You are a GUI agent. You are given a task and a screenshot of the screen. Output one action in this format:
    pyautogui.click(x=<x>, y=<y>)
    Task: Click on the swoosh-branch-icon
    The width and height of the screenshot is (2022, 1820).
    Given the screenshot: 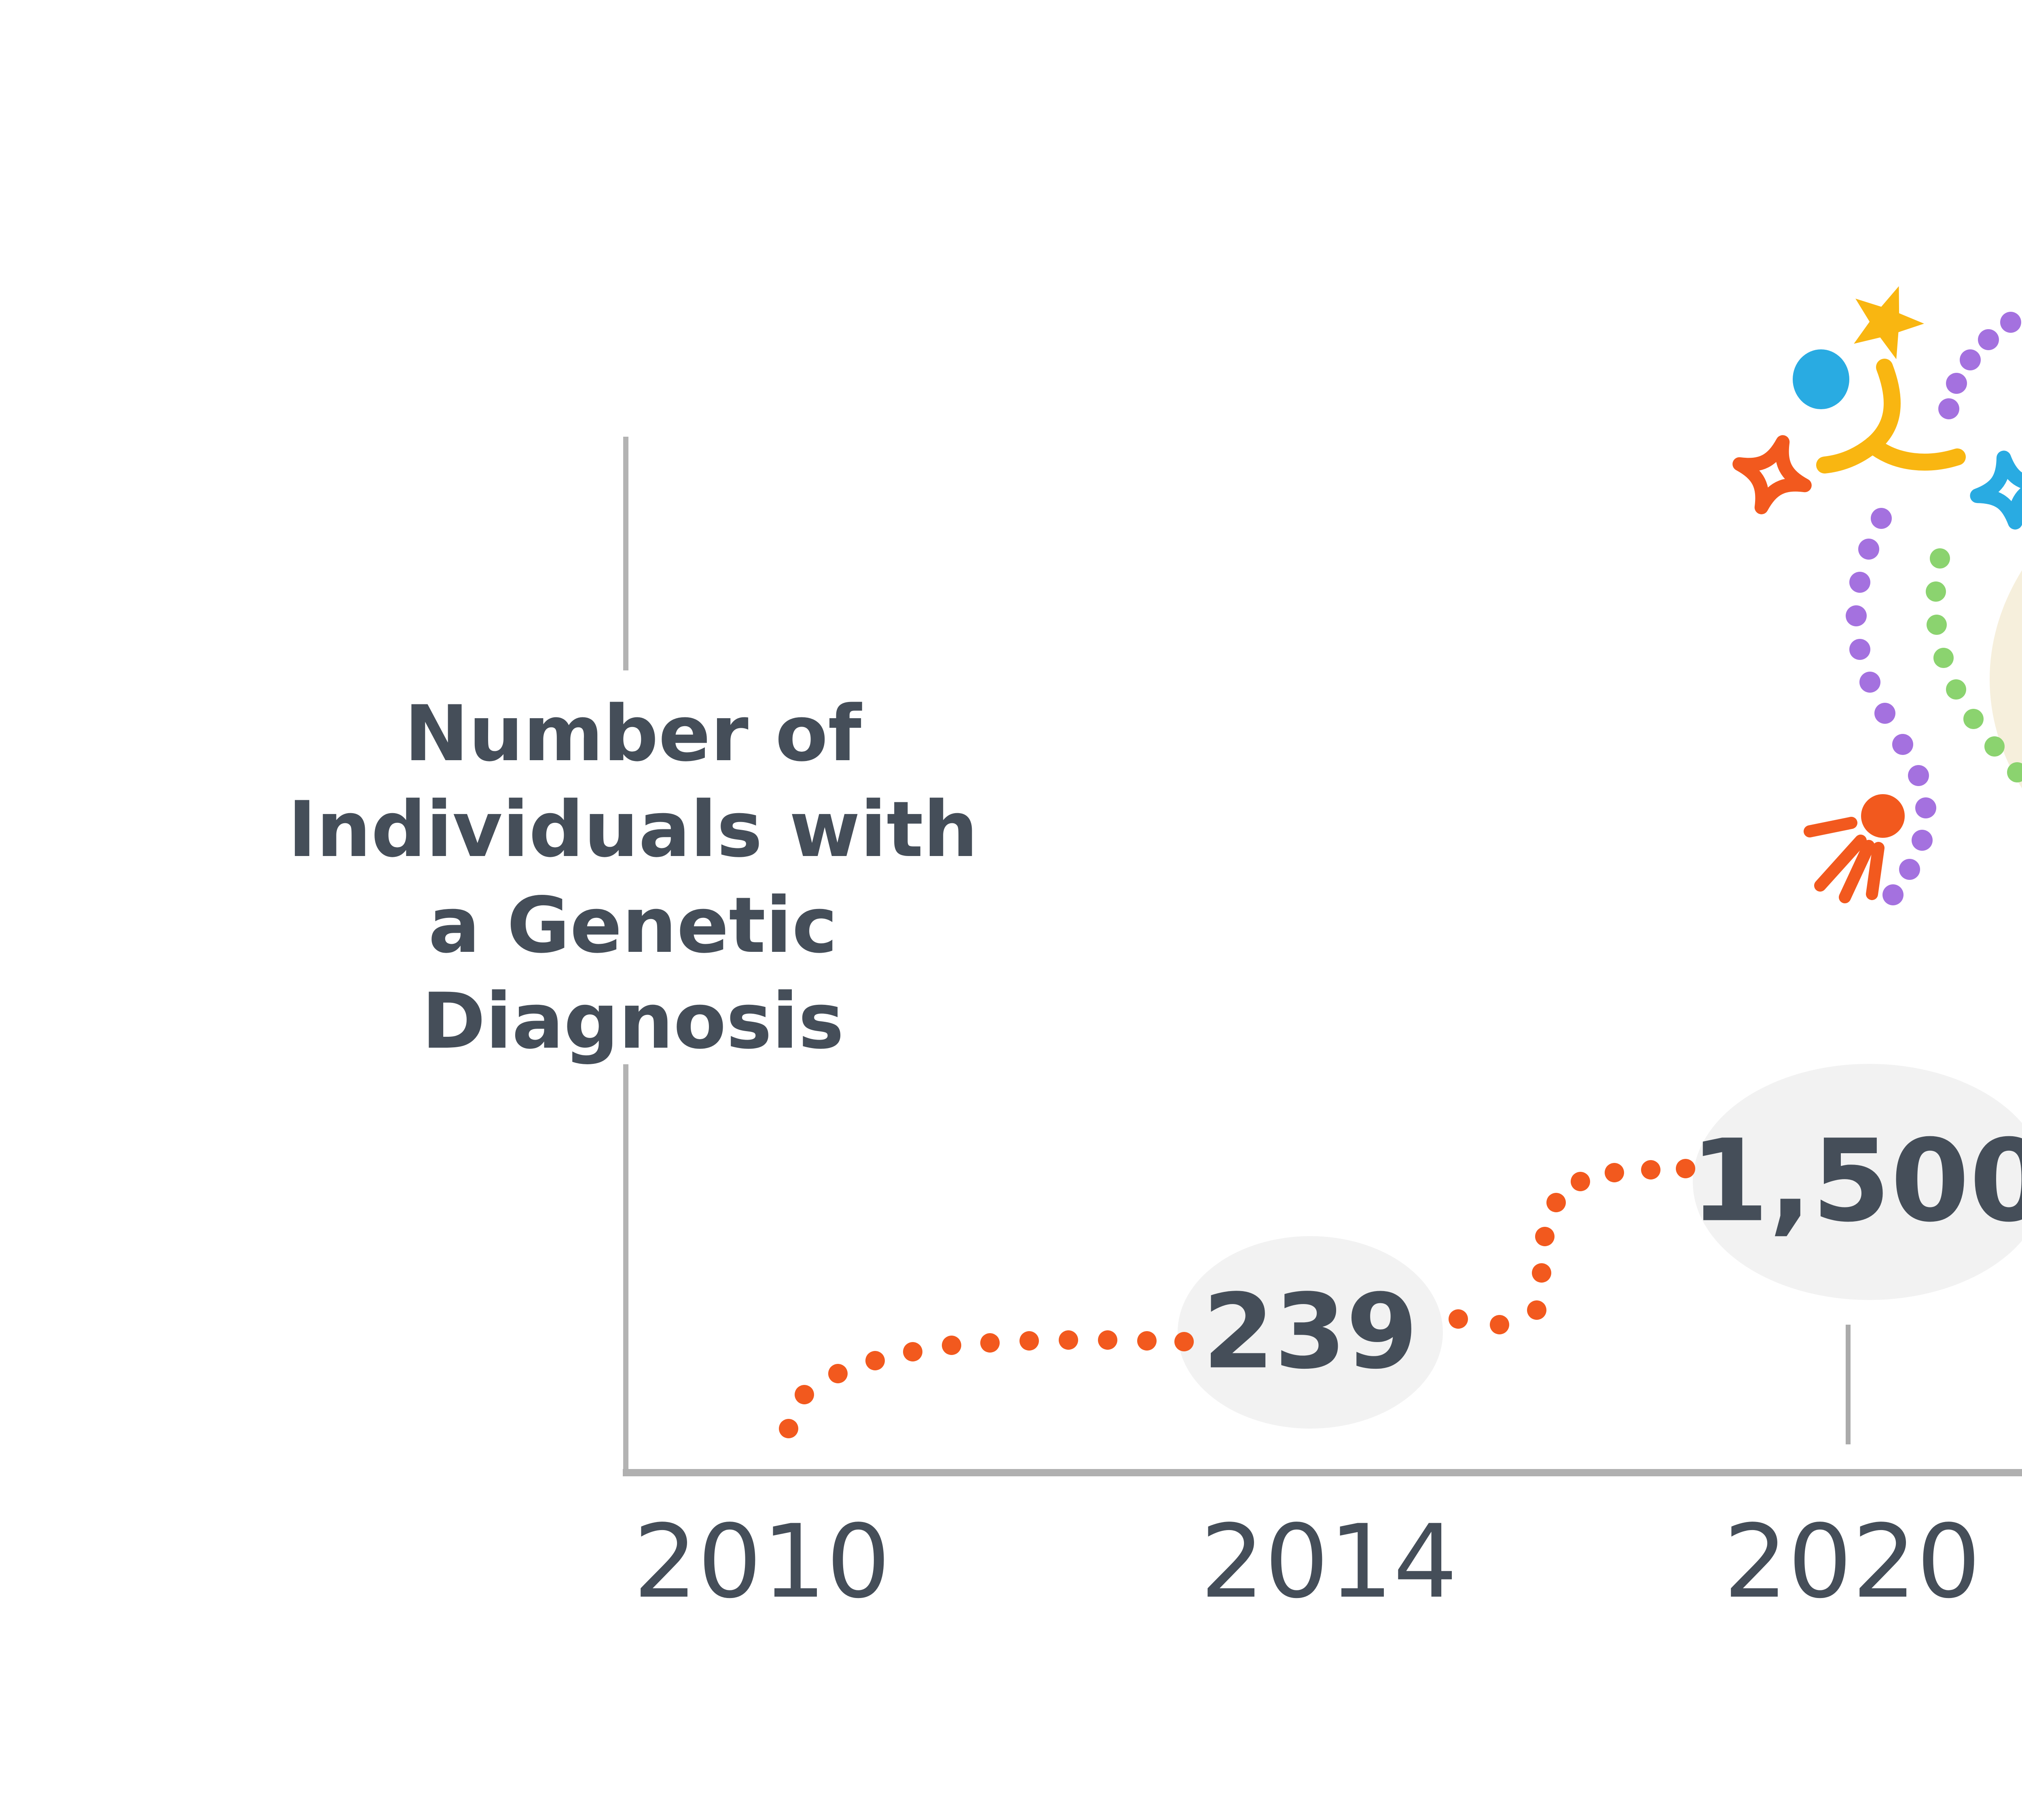 What is the action you would take?
    pyautogui.click(x=1891, y=416)
    